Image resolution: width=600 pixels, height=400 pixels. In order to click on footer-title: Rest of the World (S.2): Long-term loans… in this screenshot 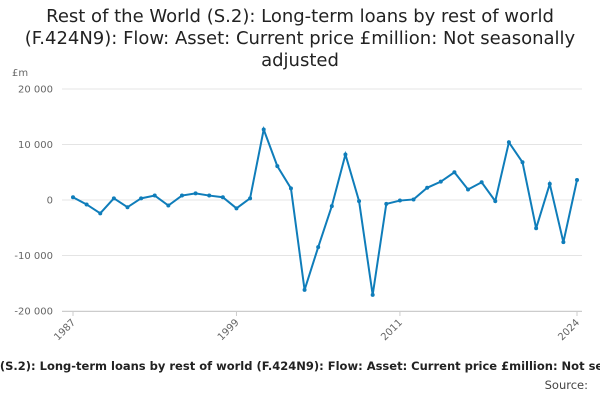, I will do `click(300, 366)`.